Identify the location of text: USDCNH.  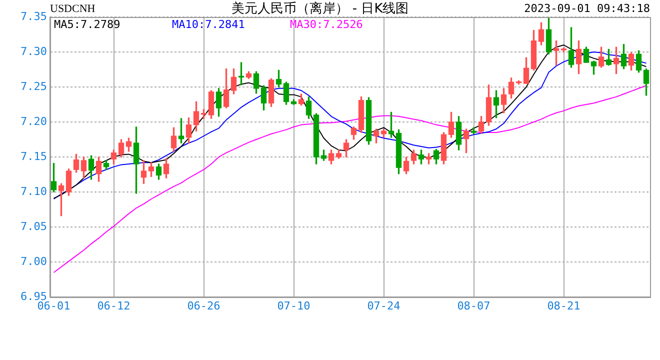
(73, 8).